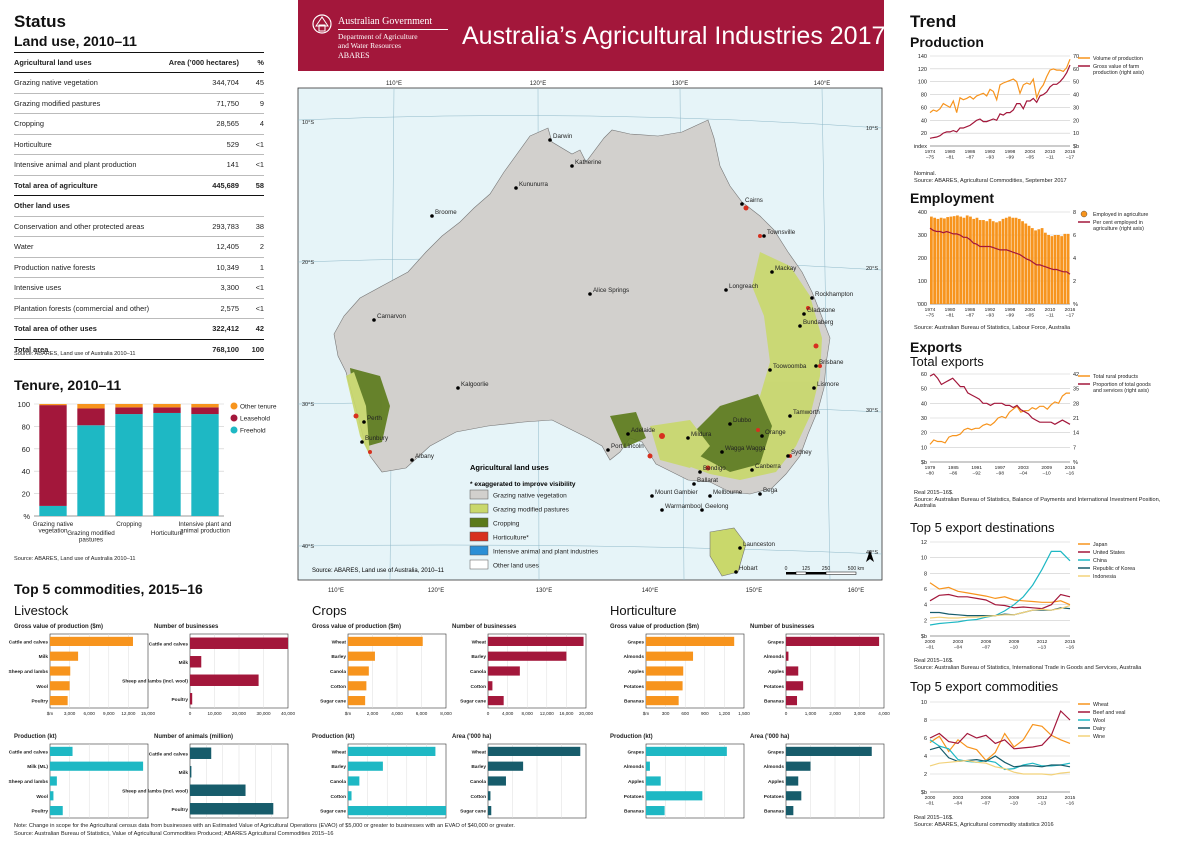  What do you see at coordinates (338, 672) in the screenshot?
I see `commodity-label: Canola` at bounding box center [338, 672].